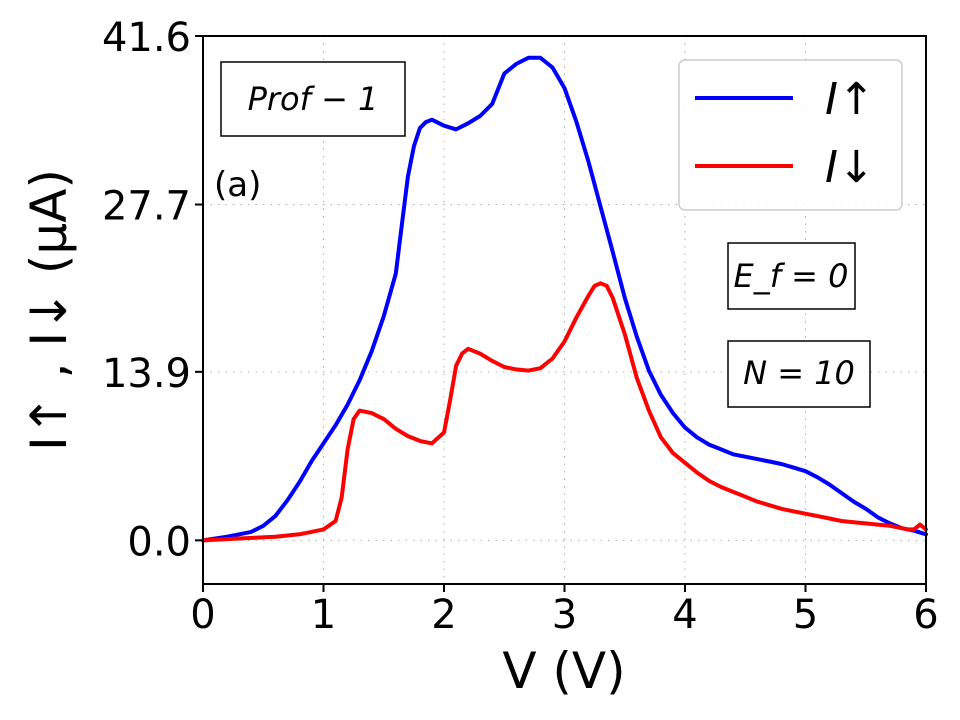 The height and width of the screenshot is (720, 960). I want to click on fermi-label: E_f = 0, so click(791, 276).